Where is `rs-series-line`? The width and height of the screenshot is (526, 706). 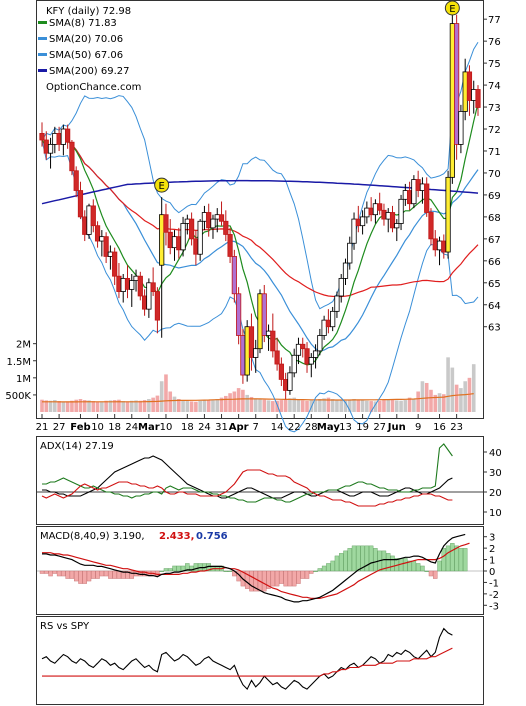 rs-series-line is located at coordinates (247, 659).